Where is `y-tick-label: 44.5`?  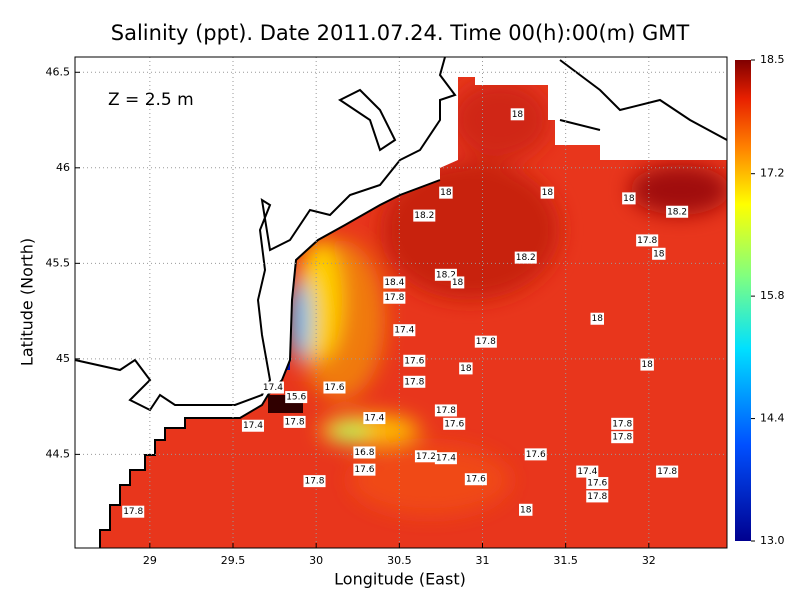 y-tick-label: 44.5 is located at coordinates (58, 453).